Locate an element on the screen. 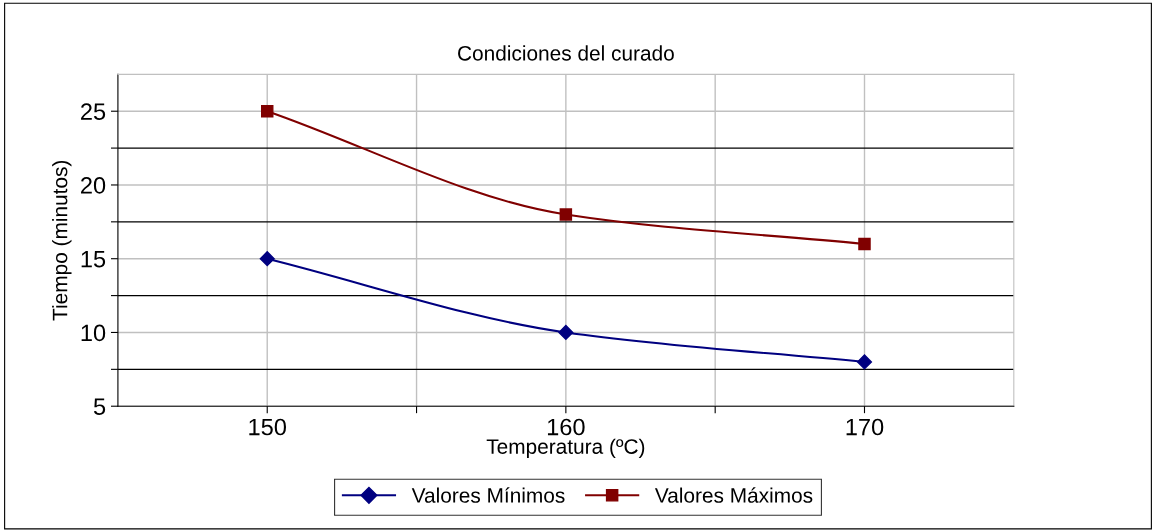 The height and width of the screenshot is (531, 1156). legend-label: Valores Mínimos is located at coordinates (488, 495).